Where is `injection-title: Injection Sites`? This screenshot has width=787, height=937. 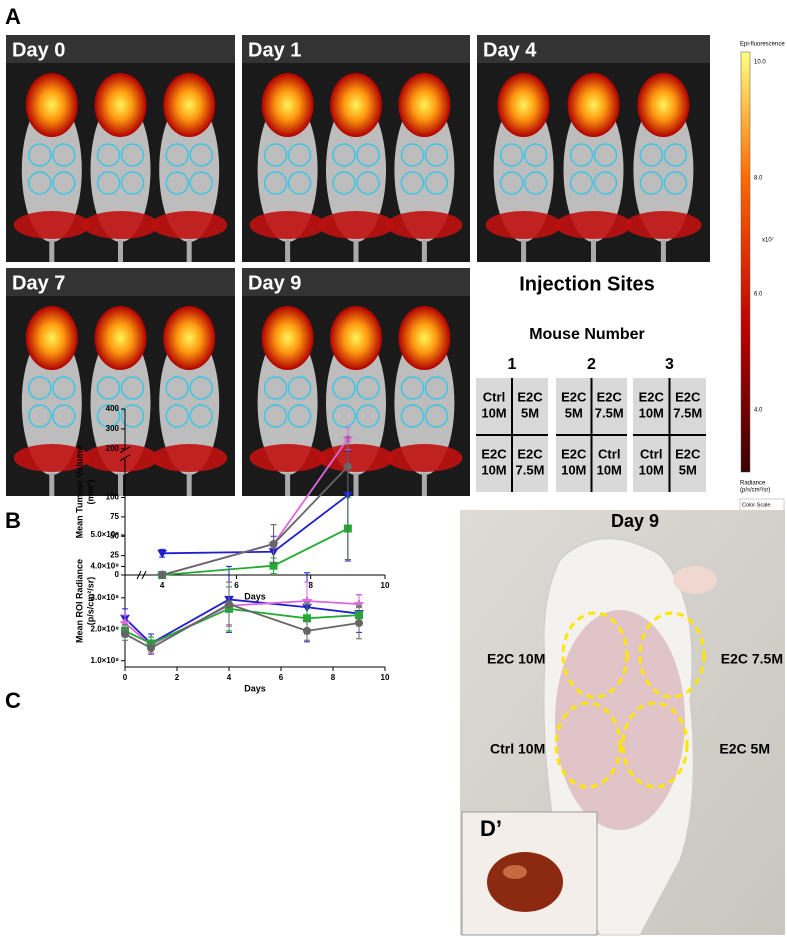 injection-title: Injection Sites is located at coordinates (587, 284).